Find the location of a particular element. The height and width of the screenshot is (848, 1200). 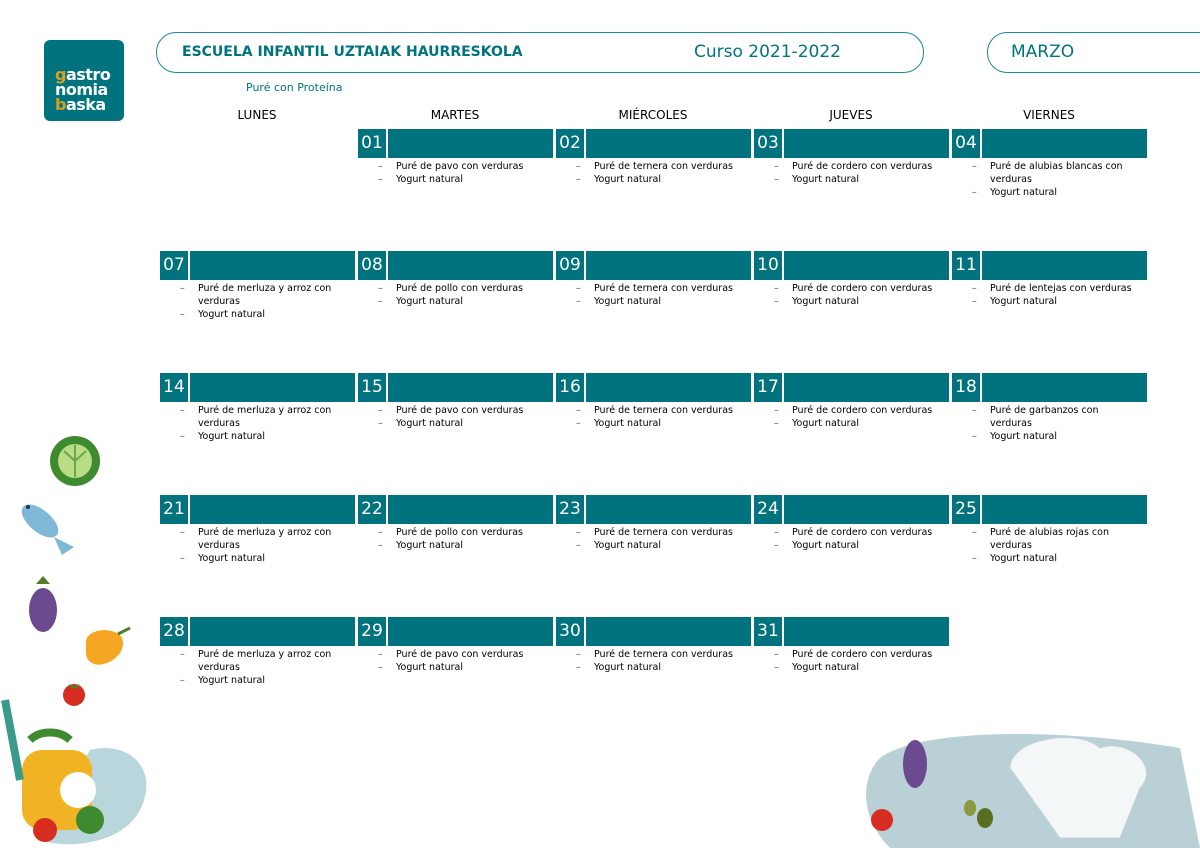

chef-hat-illustration is located at coordinates (1033, 791).